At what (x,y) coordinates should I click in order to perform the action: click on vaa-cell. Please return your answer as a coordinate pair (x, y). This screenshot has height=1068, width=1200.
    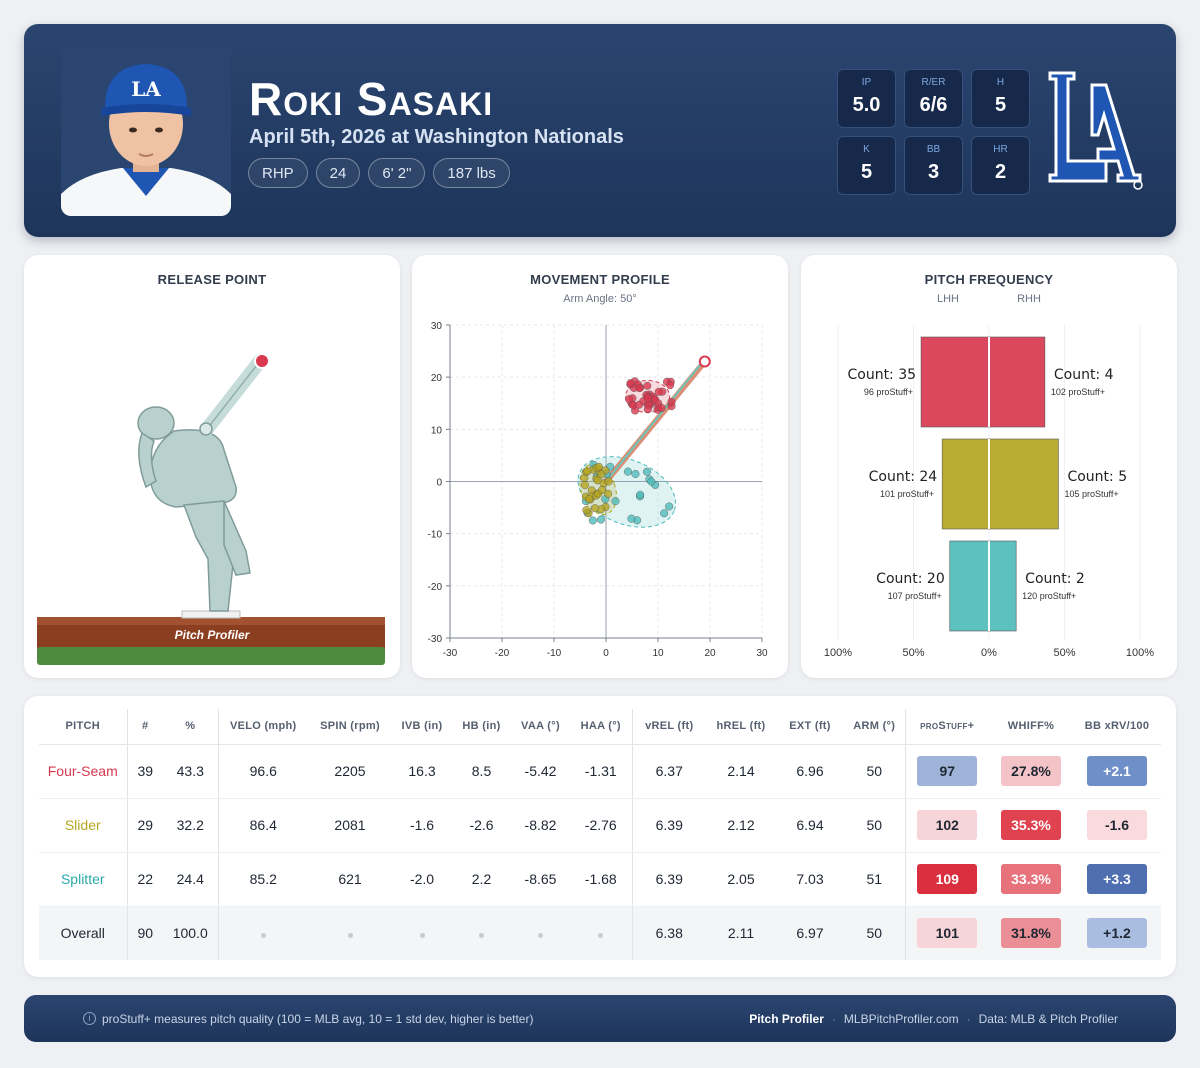
    Looking at the image, I should click on (540, 933).